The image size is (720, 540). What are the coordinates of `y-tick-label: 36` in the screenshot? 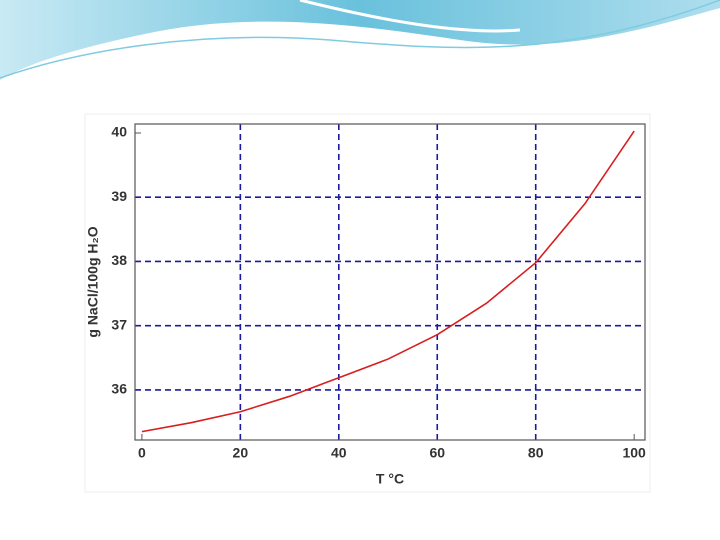 It's located at (119, 389).